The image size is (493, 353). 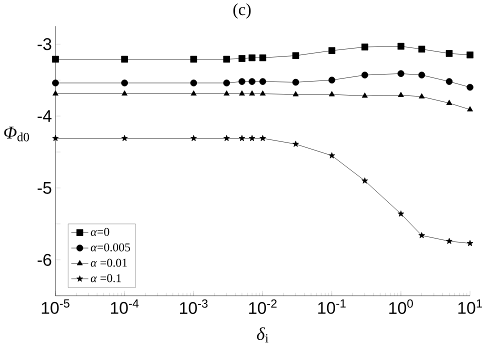 I want to click on y-tick-label: -6, so click(x=45, y=260).